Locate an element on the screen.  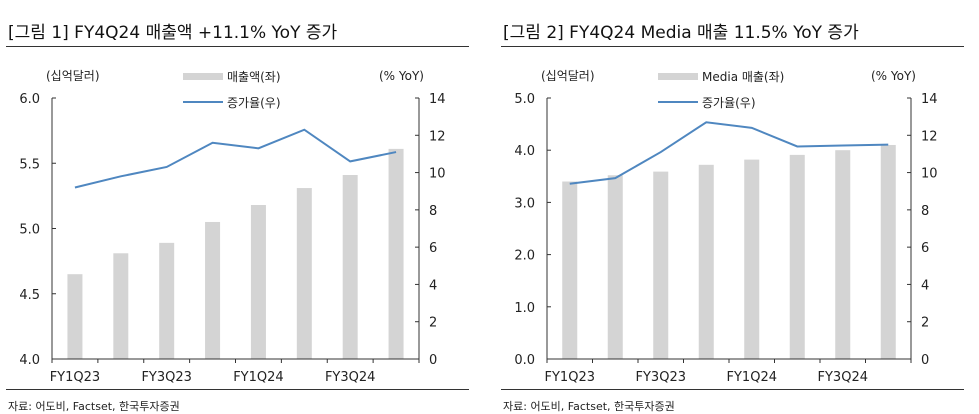
legend-bar-label: 매출액(좌) is located at coordinates (254, 77).